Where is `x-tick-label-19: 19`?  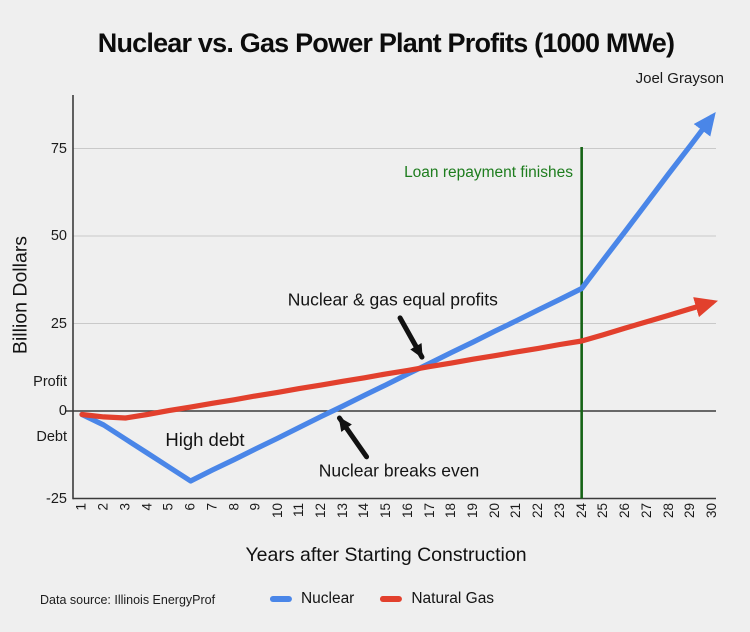 x-tick-label-19: 19 is located at coordinates (473, 511).